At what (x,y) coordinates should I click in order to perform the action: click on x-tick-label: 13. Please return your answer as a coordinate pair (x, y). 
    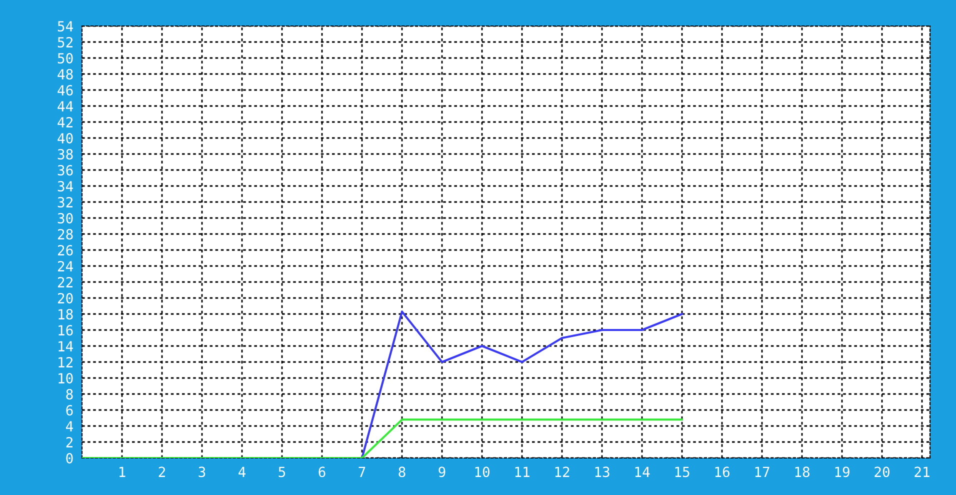
    Looking at the image, I should click on (602, 472).